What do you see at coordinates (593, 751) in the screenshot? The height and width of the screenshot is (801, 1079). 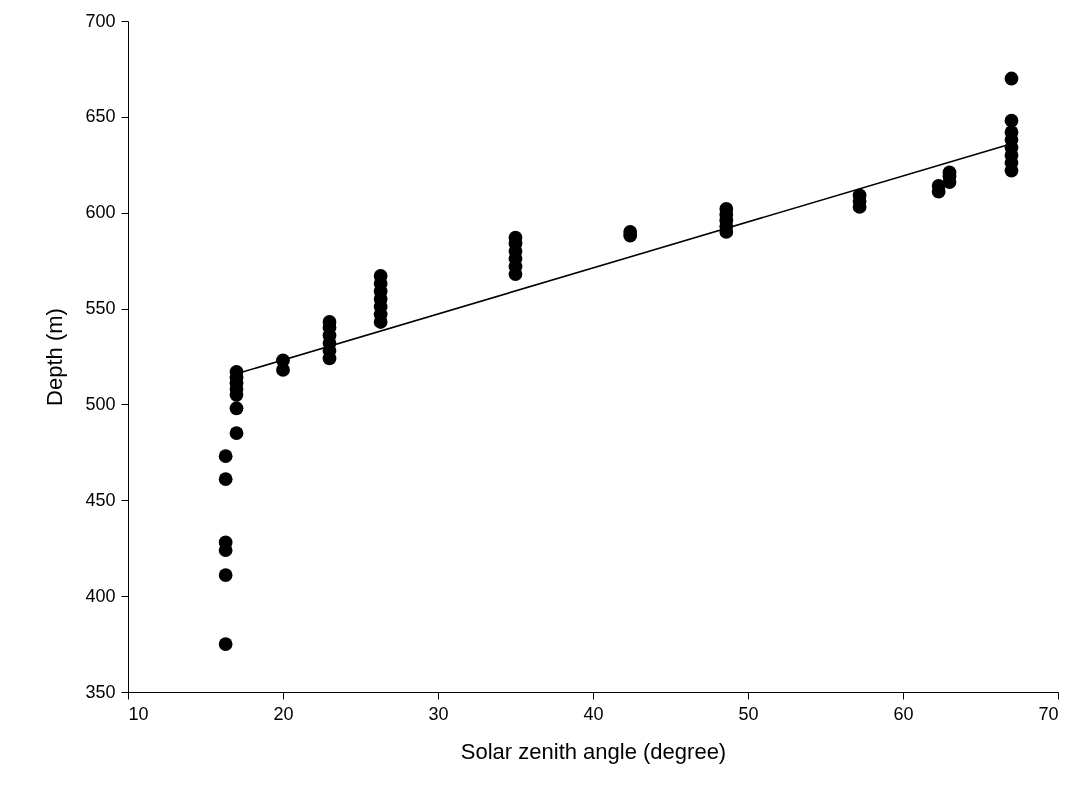 I see `x-axis-title: Solar zenith angle (degree)` at bounding box center [593, 751].